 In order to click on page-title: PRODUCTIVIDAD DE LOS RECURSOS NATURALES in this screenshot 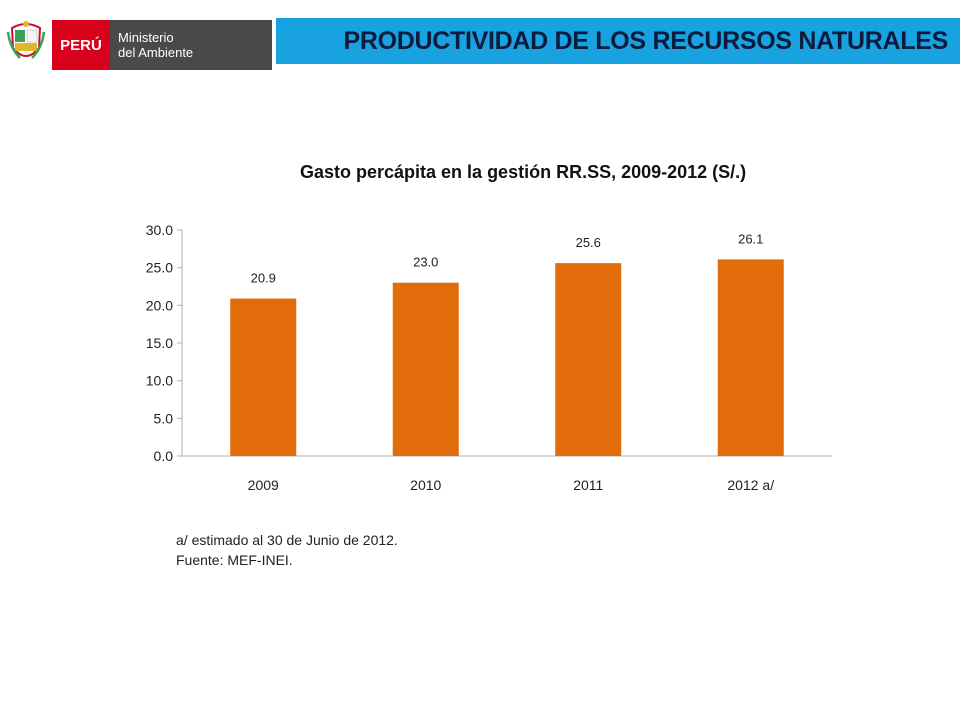, I will do `click(618, 41)`.